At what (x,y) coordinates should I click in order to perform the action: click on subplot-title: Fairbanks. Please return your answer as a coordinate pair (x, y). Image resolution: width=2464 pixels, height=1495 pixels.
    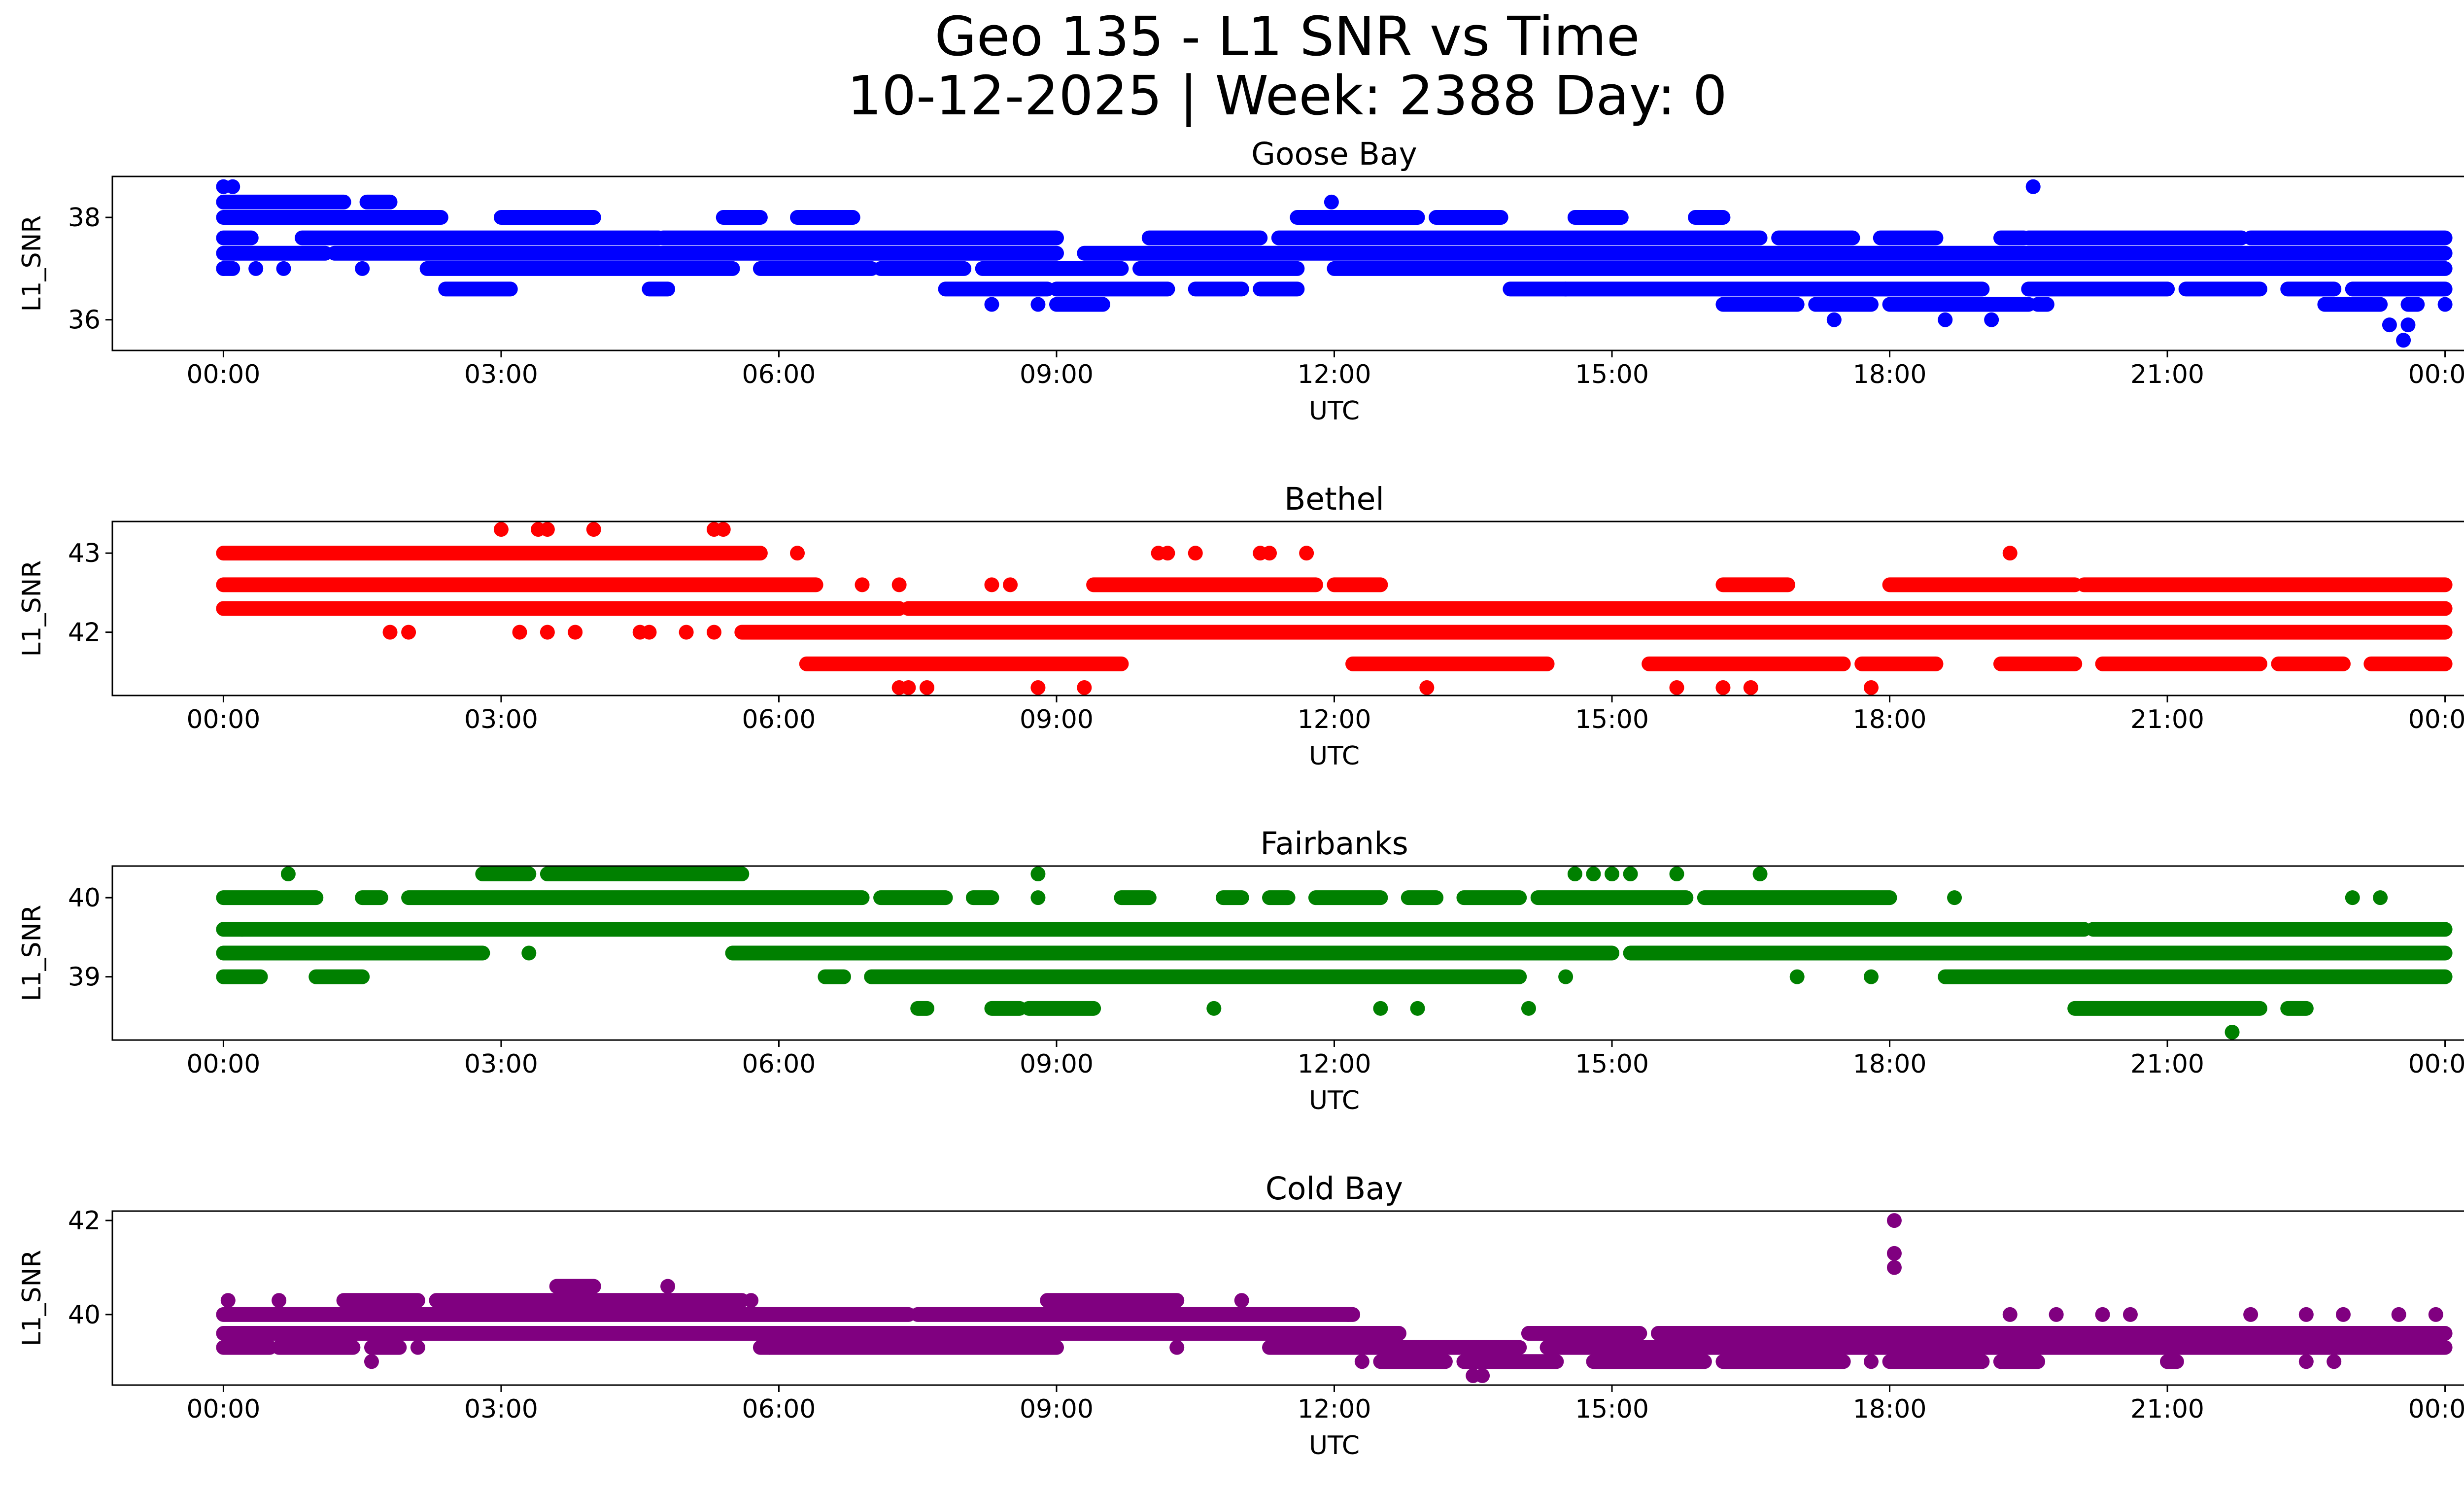
    Looking at the image, I should click on (1334, 844).